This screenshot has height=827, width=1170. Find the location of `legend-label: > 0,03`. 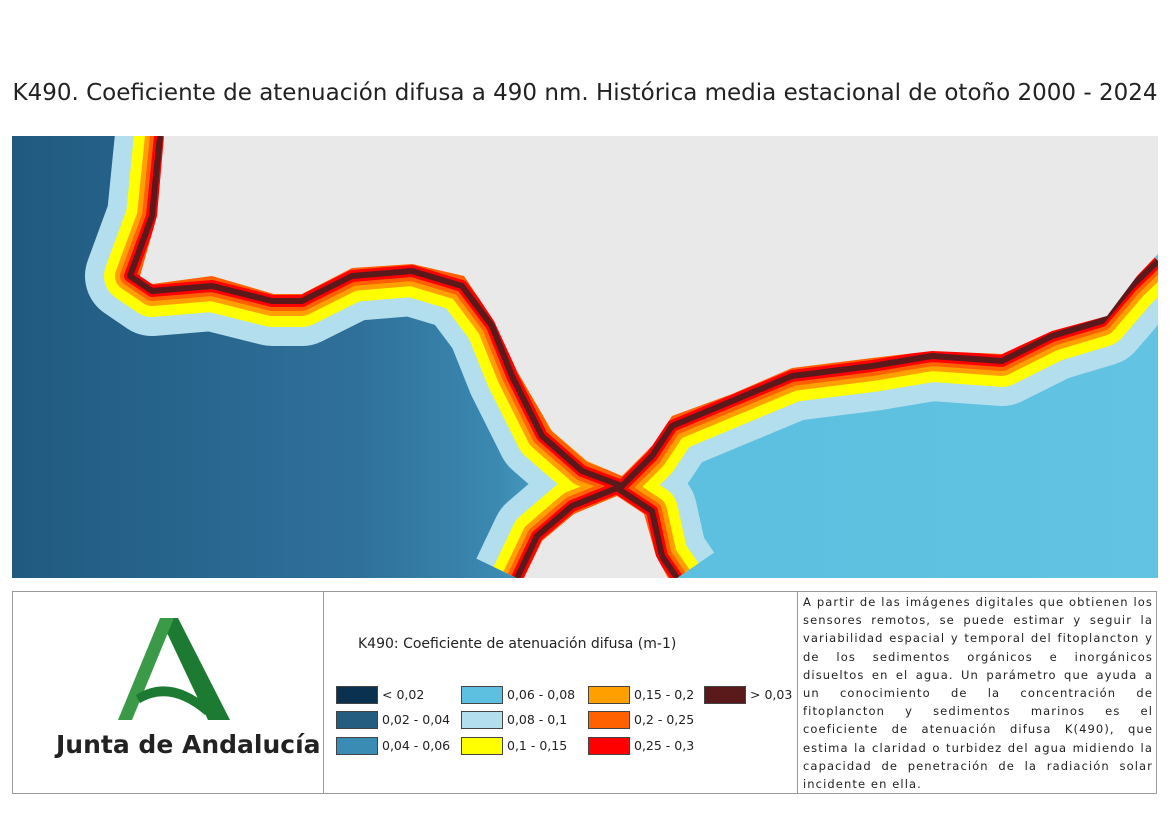

legend-label: > 0,03 is located at coordinates (771, 694).